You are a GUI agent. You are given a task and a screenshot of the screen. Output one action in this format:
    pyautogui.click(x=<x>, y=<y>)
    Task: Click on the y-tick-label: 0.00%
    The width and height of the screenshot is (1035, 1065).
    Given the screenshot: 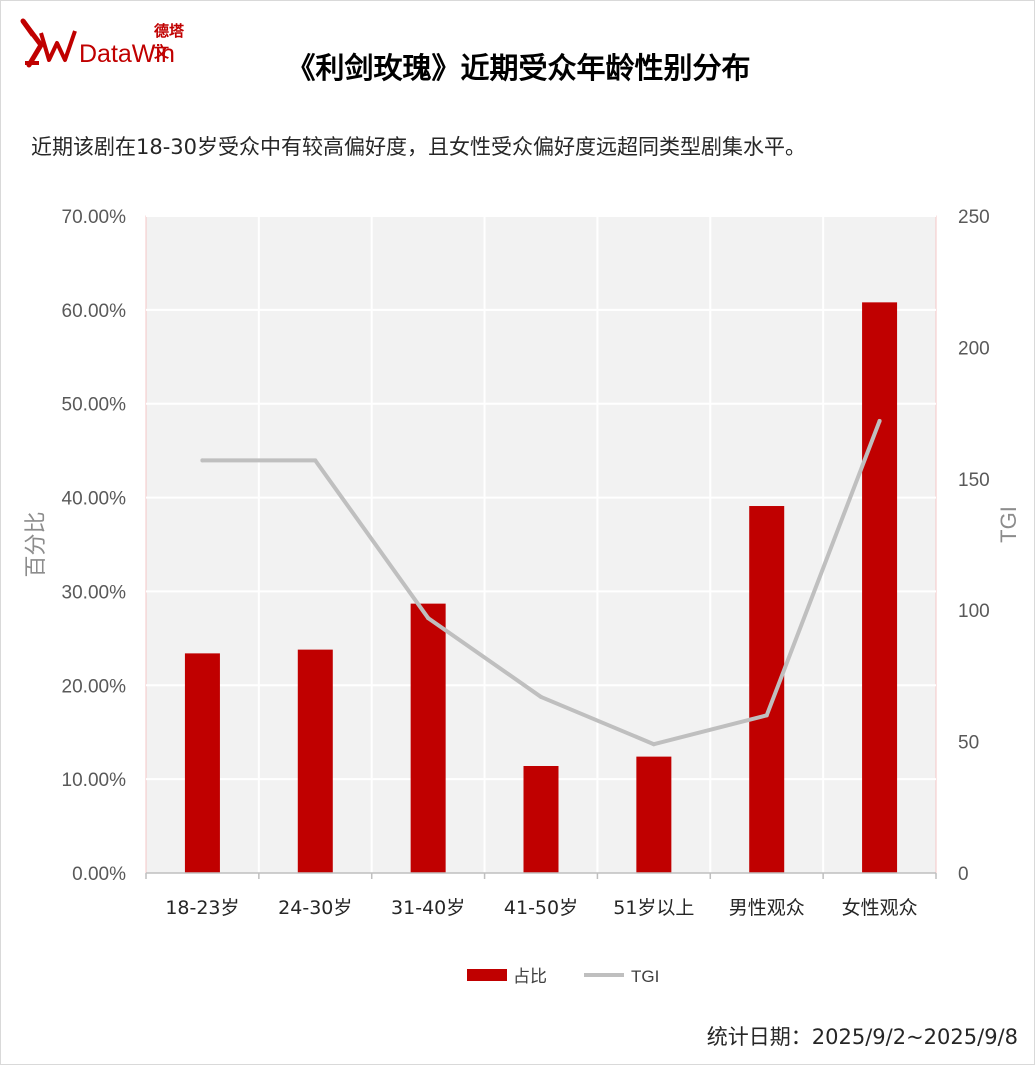 What is the action you would take?
    pyautogui.click(x=99, y=874)
    